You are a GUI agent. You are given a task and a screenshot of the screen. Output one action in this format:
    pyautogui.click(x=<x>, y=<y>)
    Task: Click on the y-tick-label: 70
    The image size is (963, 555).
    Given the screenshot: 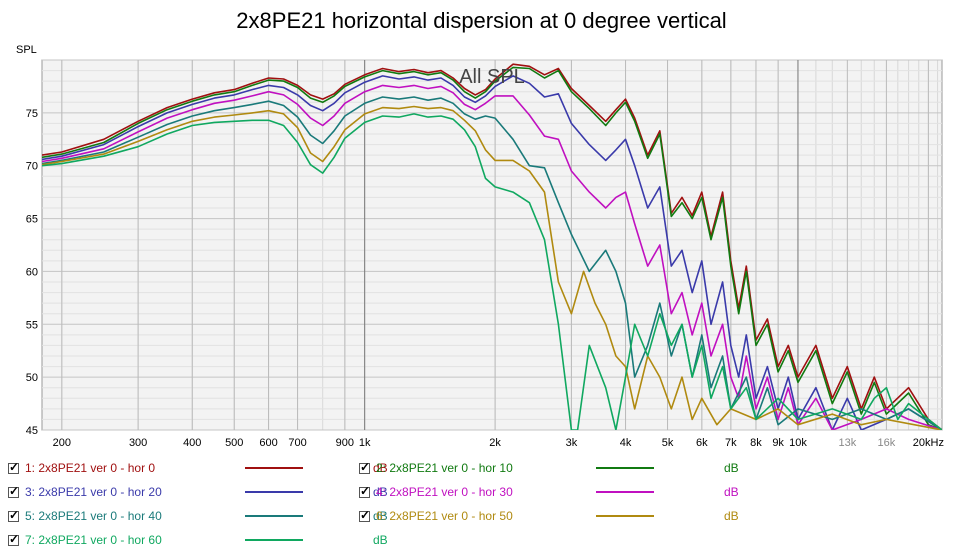 What is the action you would take?
    pyautogui.click(x=32, y=167)
    